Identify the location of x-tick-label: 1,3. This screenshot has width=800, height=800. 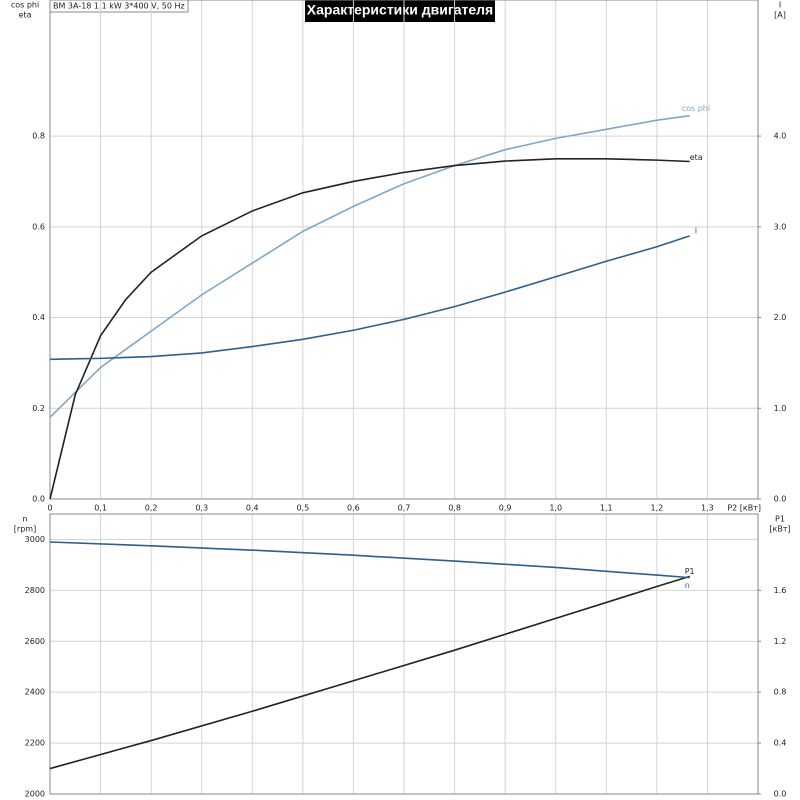
(707, 508).